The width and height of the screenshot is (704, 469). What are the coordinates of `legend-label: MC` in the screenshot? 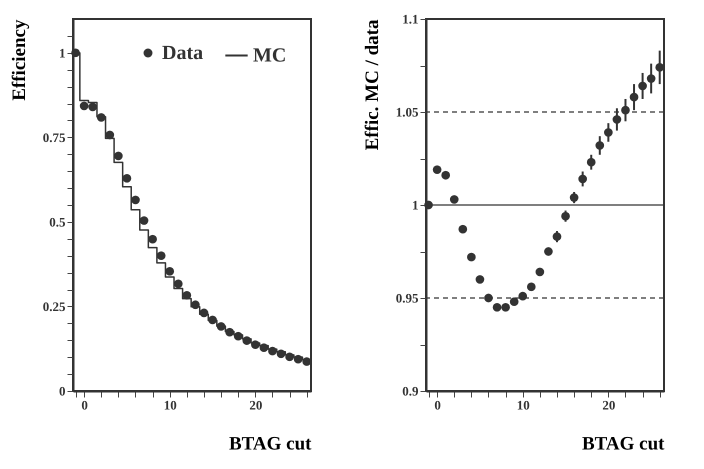 It's located at (269, 55).